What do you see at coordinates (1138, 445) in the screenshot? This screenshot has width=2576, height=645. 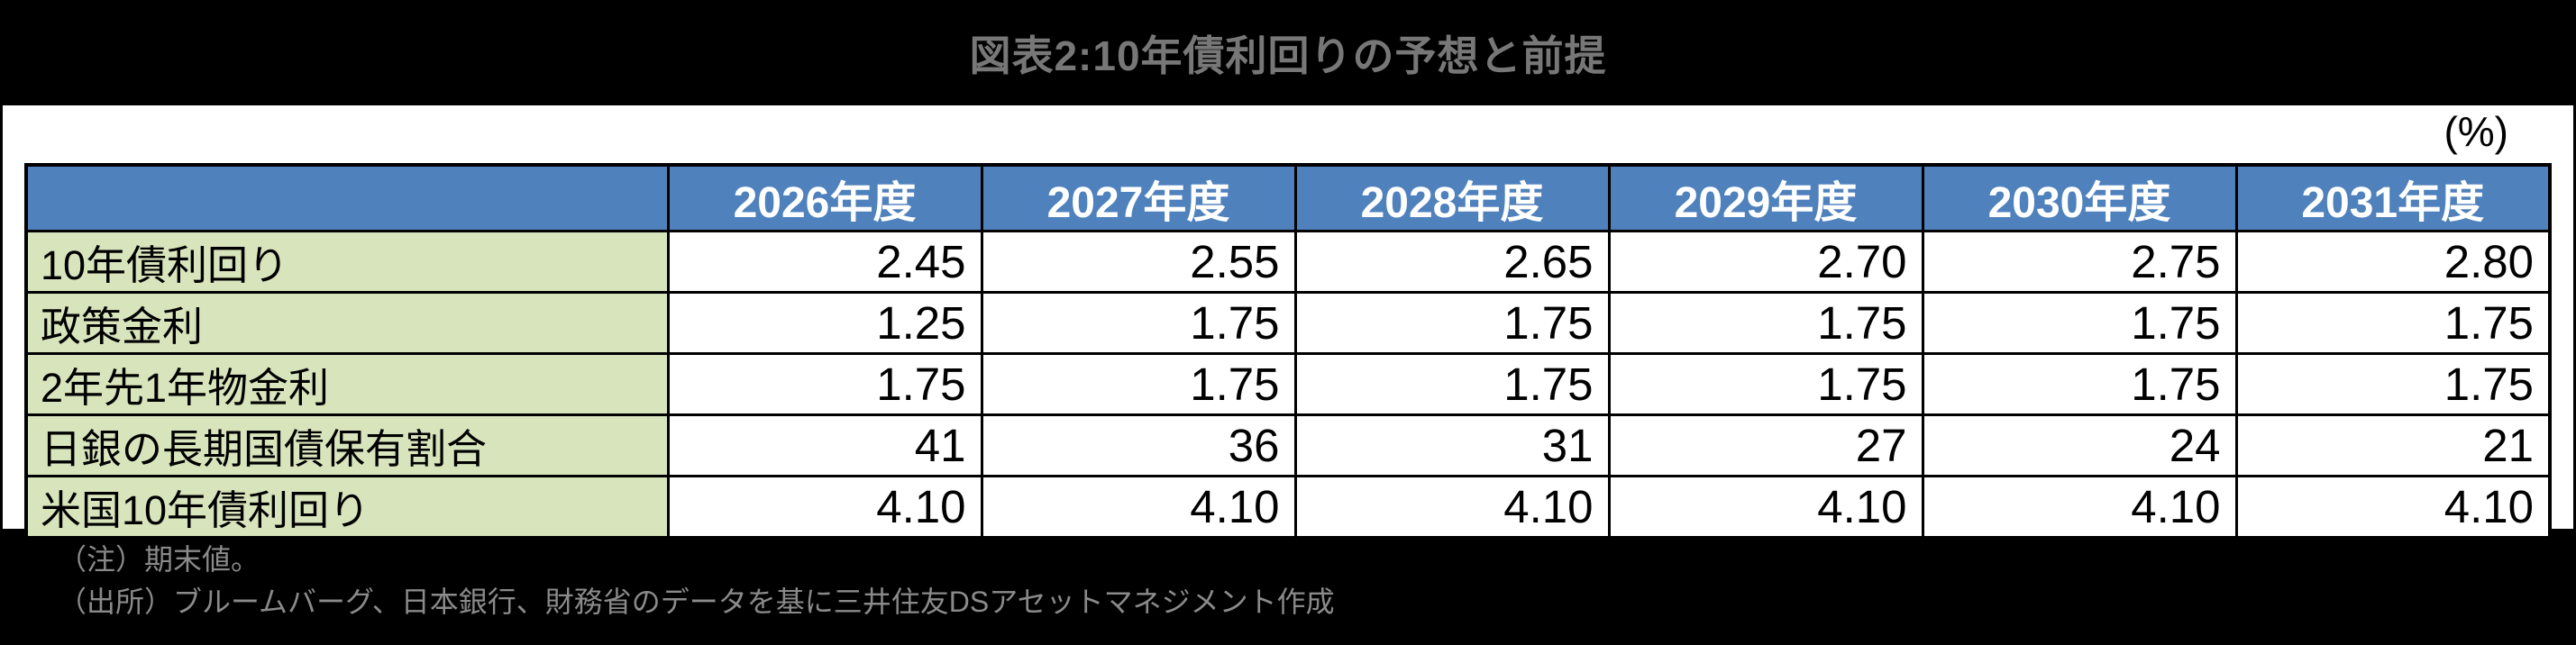 I see `cell-value: 36` at bounding box center [1138, 445].